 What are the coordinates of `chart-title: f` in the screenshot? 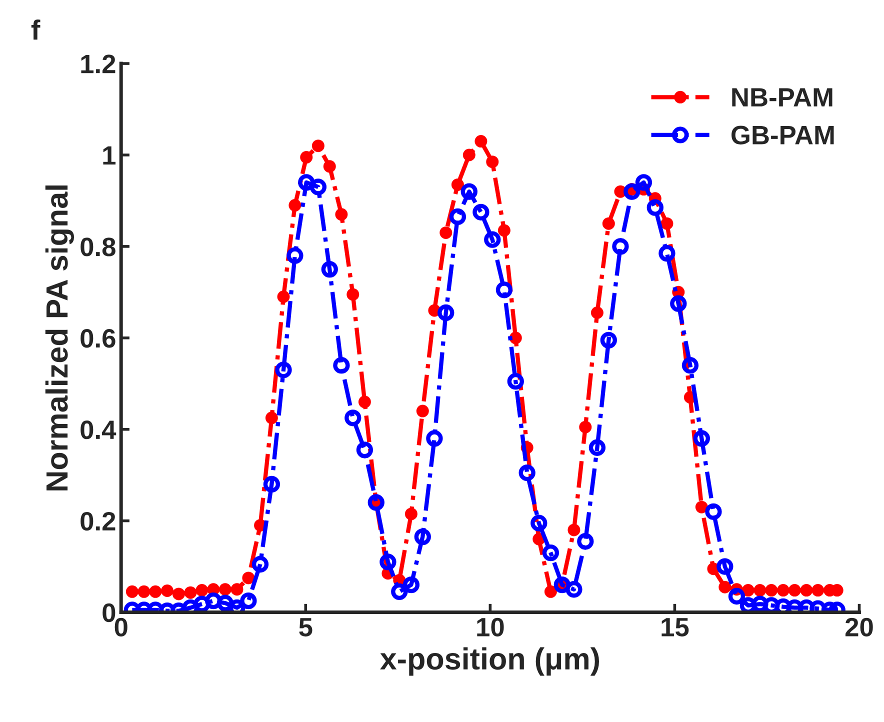 It's located at (35, 30).